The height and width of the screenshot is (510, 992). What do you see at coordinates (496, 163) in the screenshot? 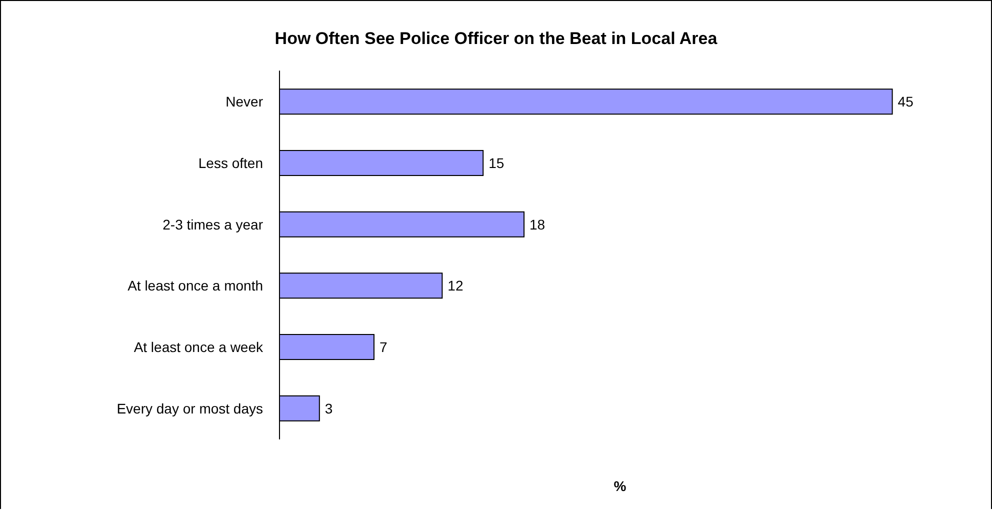
I see `data-label: 15` at bounding box center [496, 163].